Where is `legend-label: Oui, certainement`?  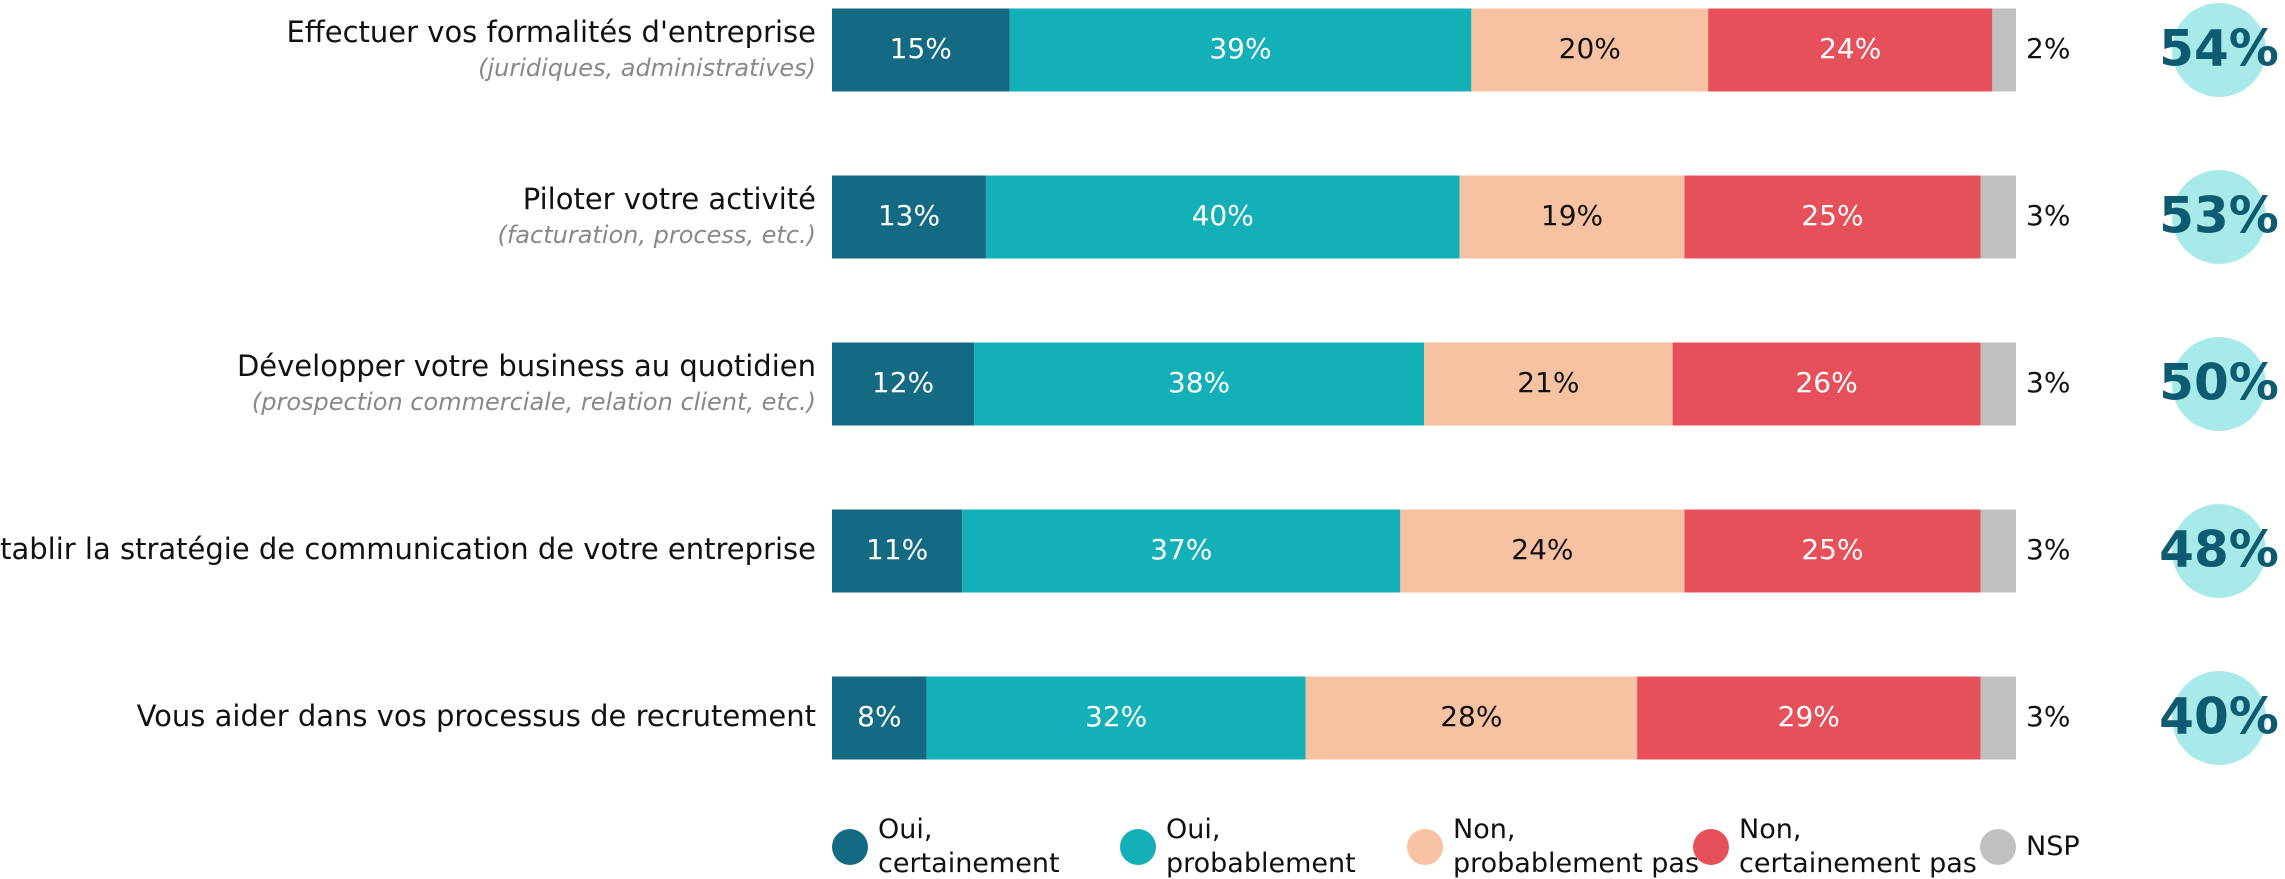
legend-label: Oui, certainement is located at coordinates (969, 846).